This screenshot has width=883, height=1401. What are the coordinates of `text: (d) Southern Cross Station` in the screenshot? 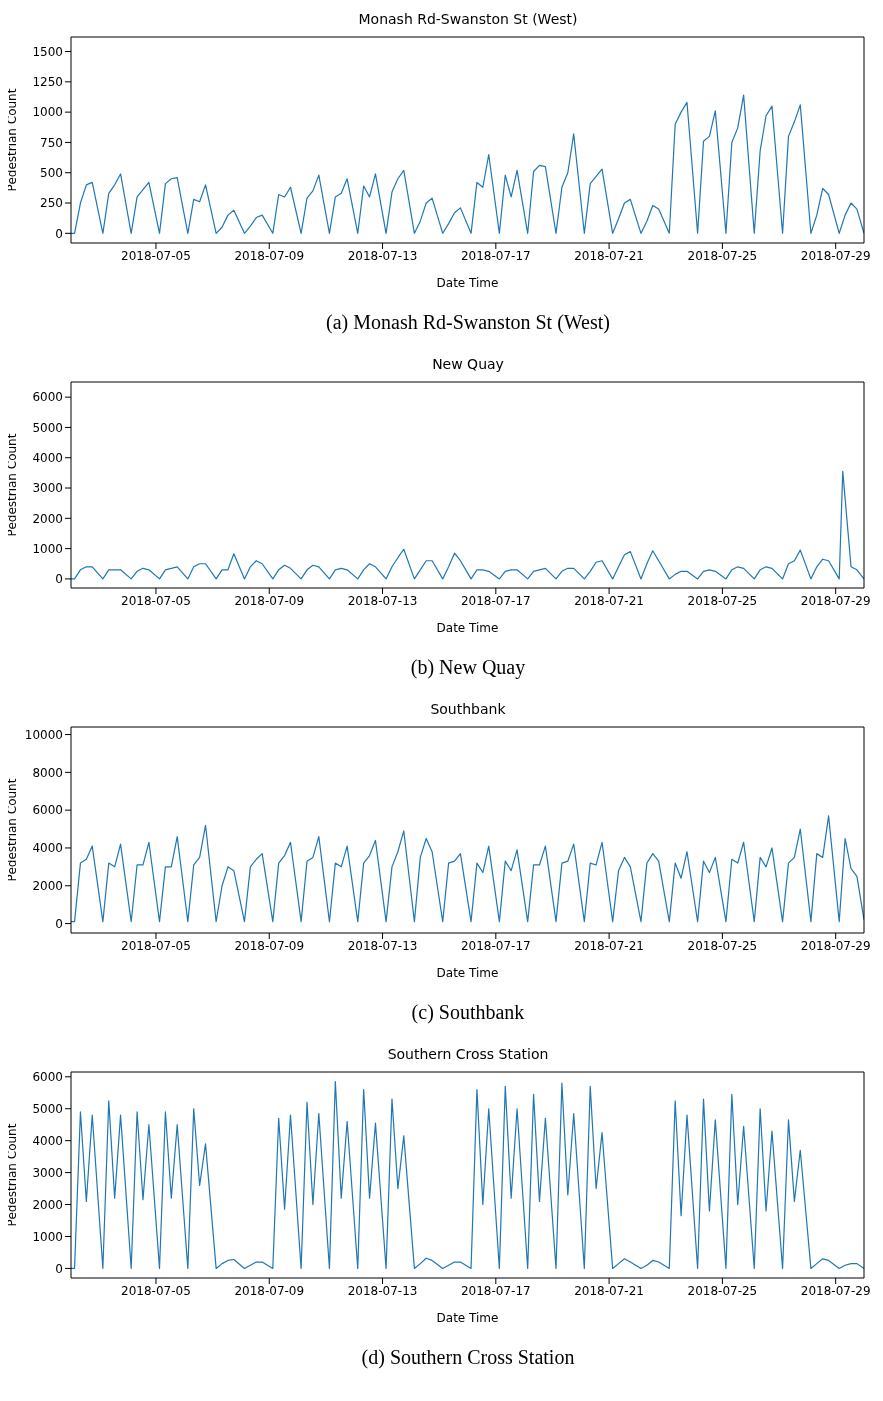 It's located at (468, 1357).